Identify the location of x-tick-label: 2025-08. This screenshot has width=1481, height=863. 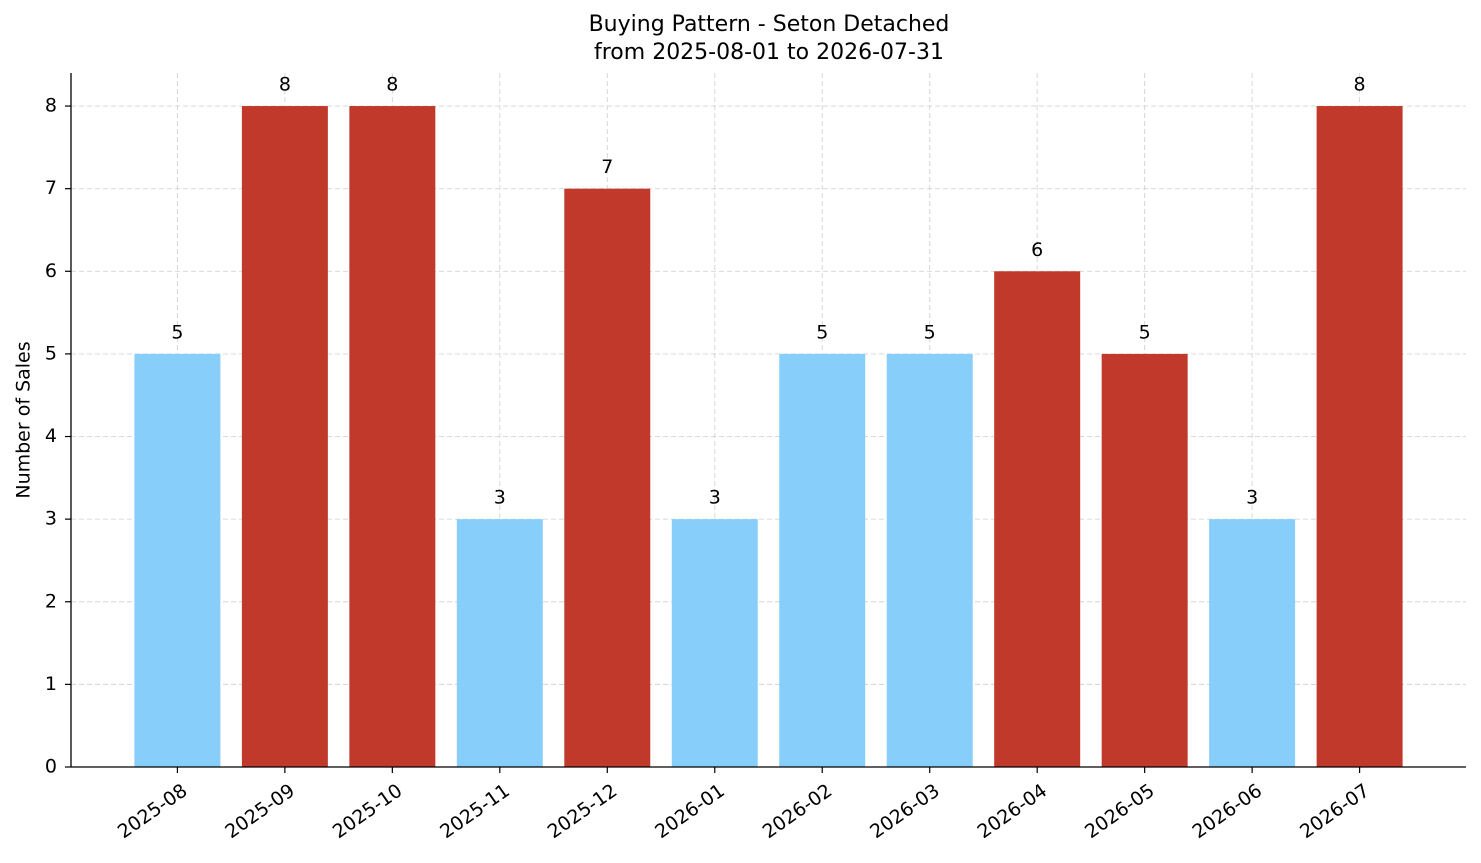
(153, 812).